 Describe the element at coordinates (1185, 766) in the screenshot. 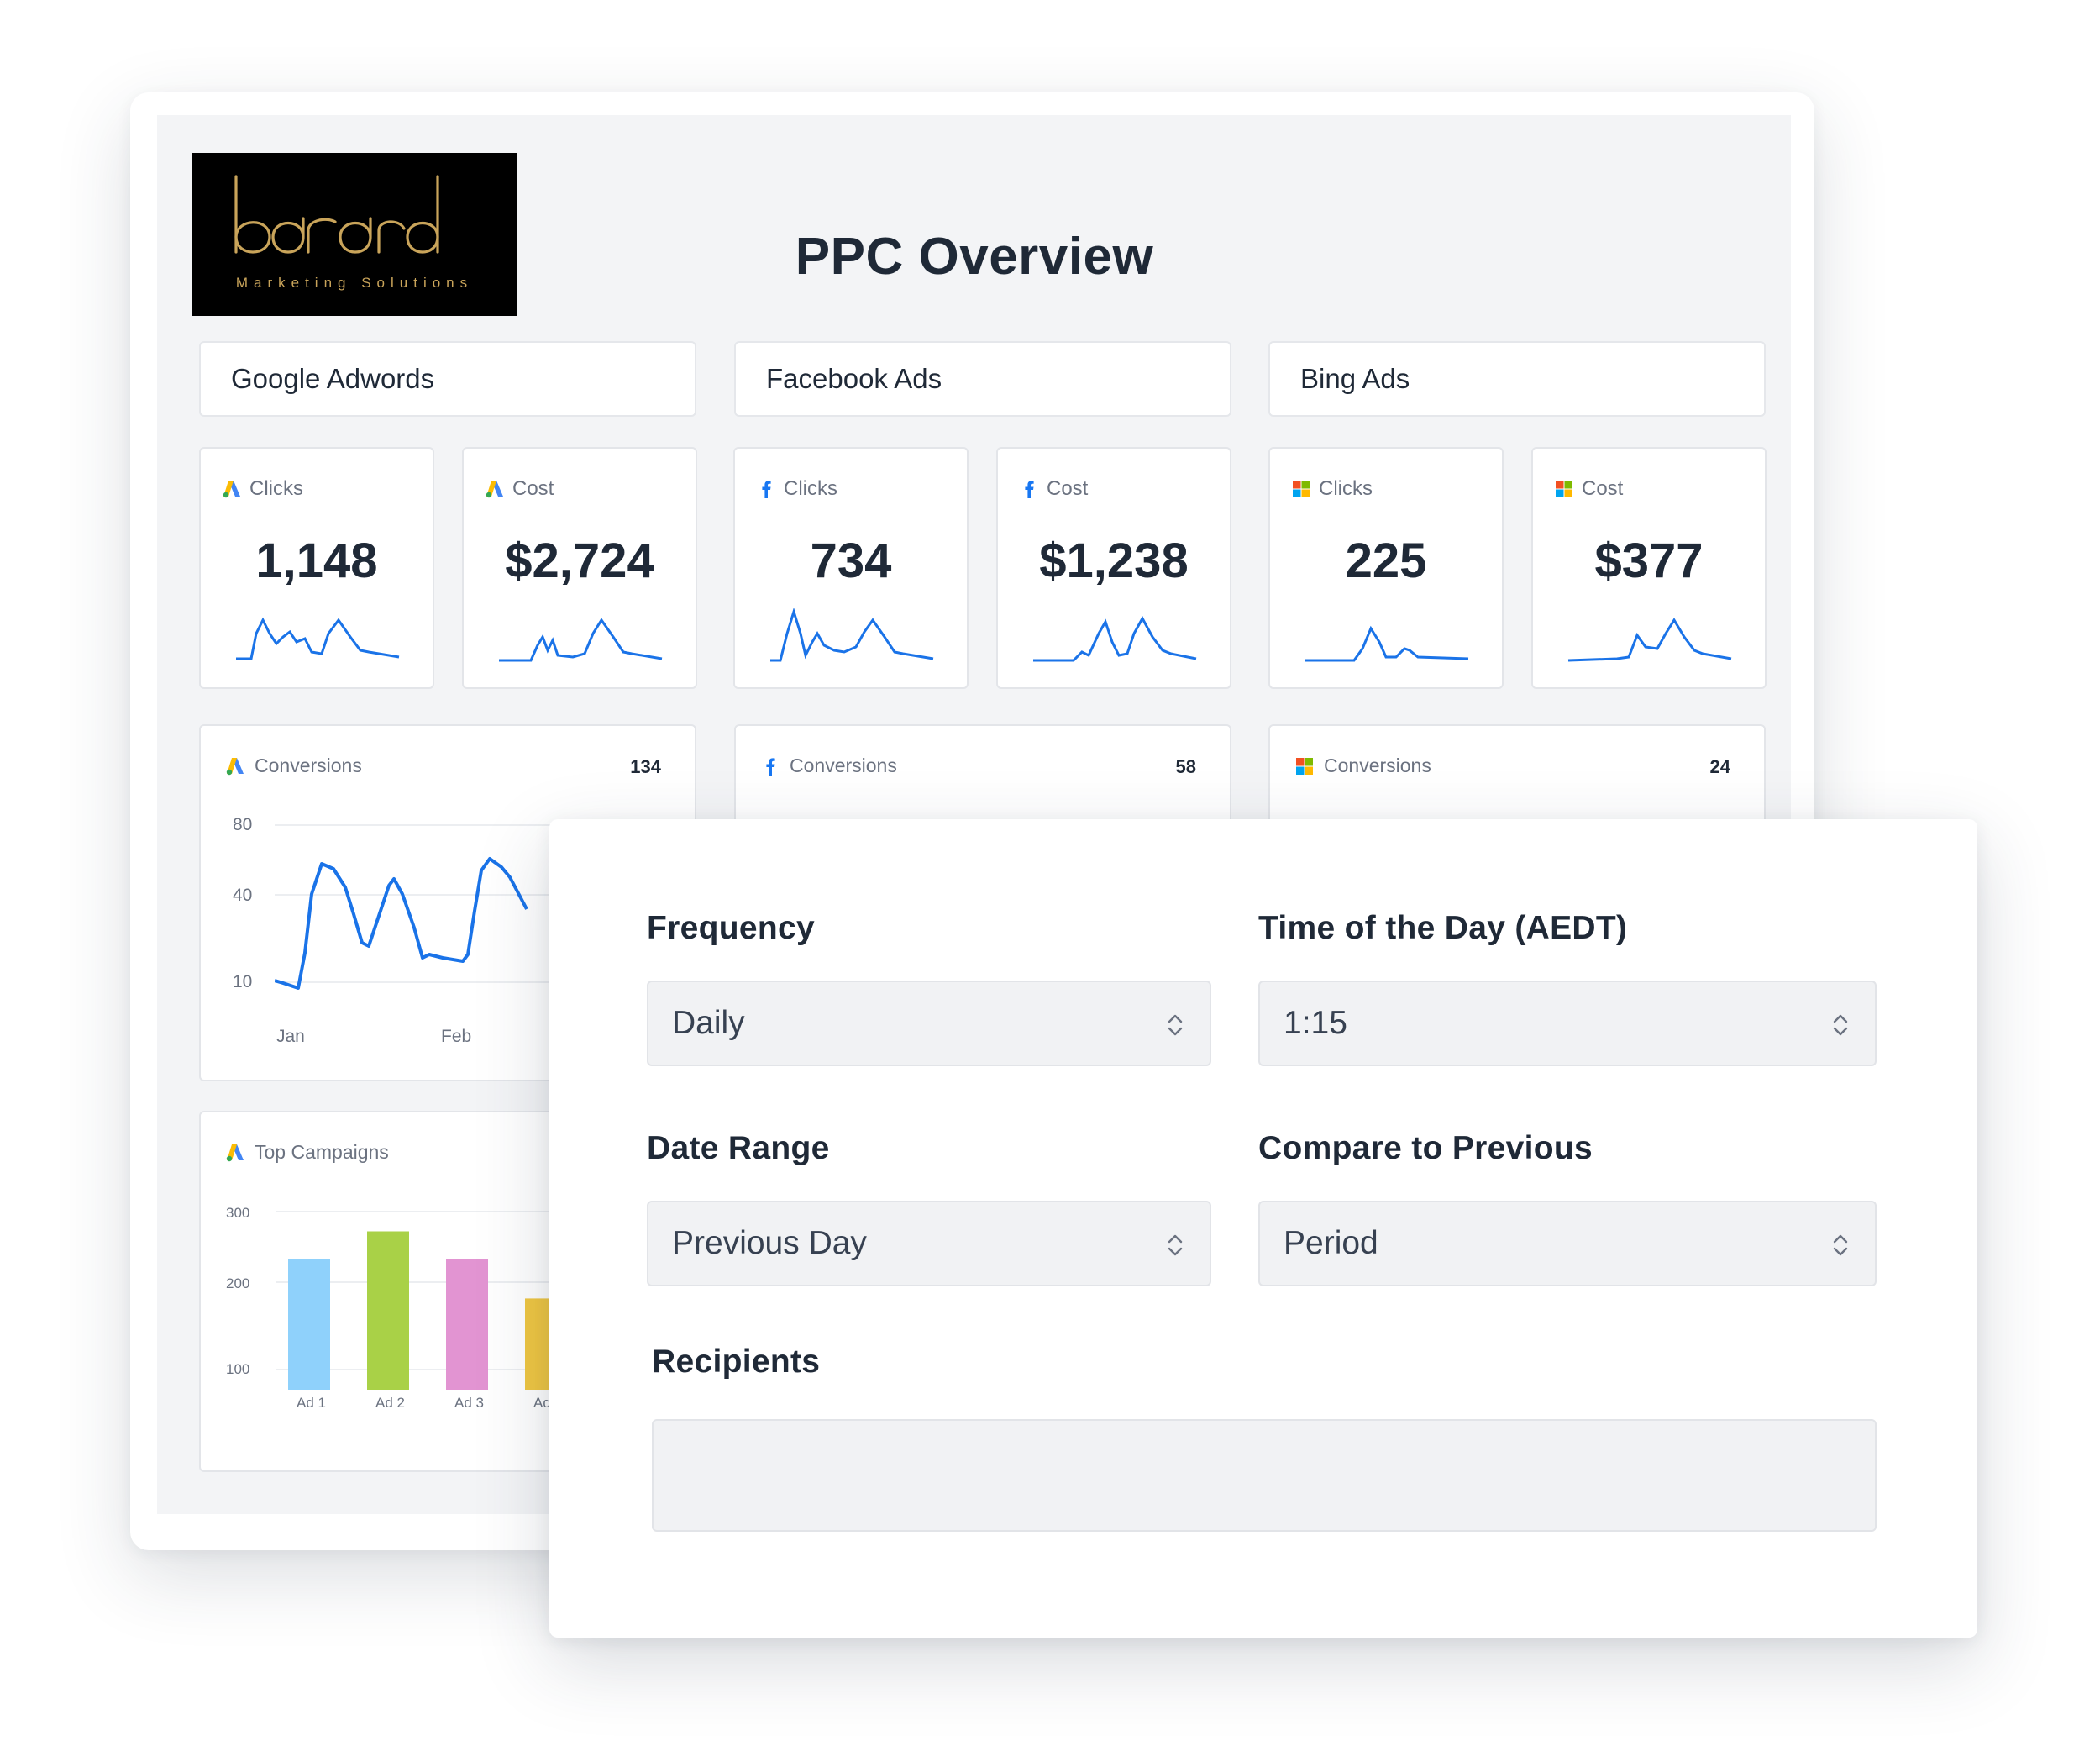

I see `conversions-count: 58` at that location.